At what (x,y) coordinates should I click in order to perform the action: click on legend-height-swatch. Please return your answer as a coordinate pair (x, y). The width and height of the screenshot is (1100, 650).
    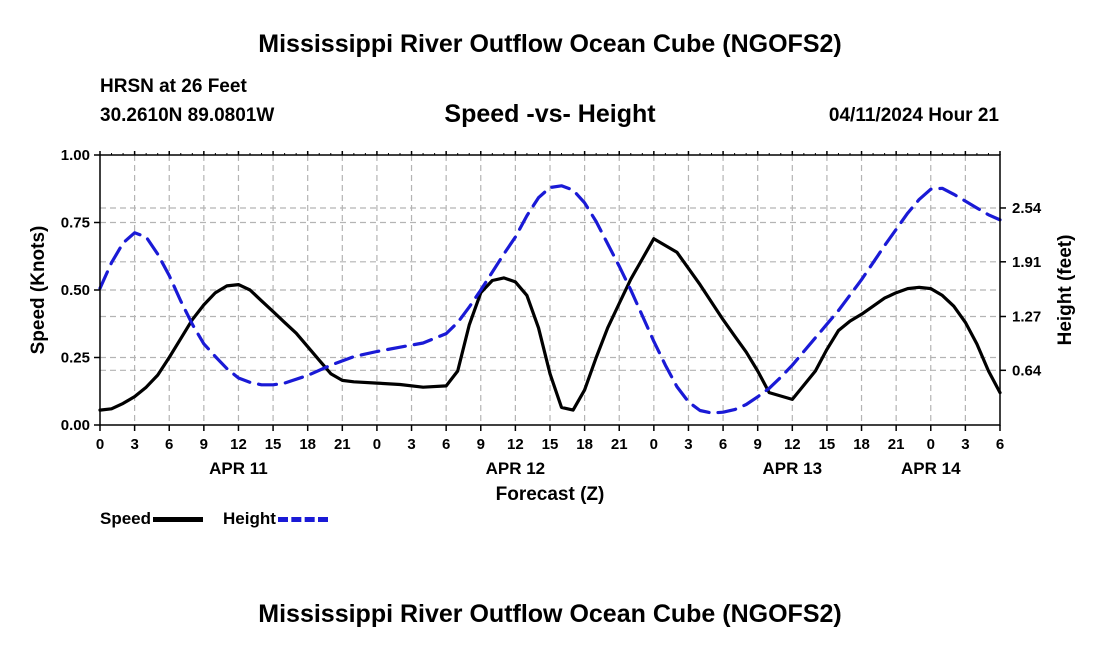
    Looking at the image, I should click on (302, 519).